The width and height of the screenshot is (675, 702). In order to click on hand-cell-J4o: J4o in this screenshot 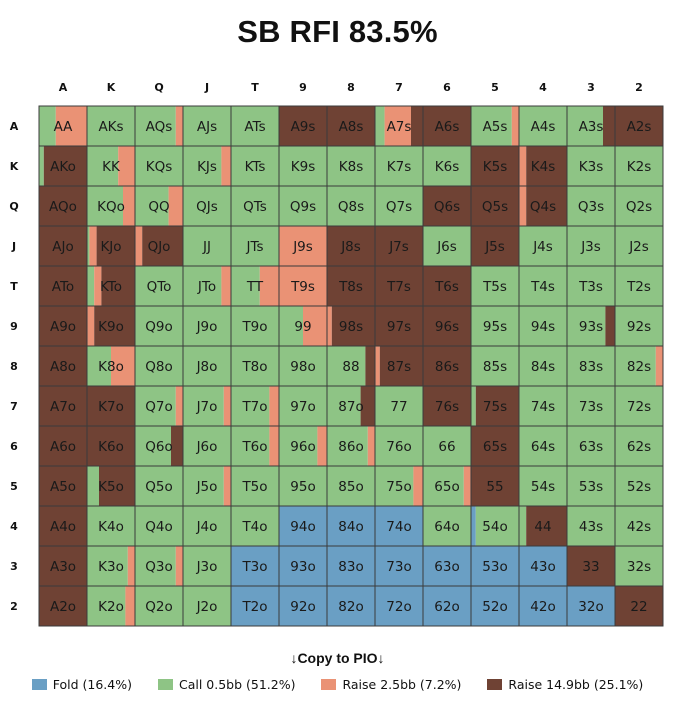, I will do `click(207, 526)`.